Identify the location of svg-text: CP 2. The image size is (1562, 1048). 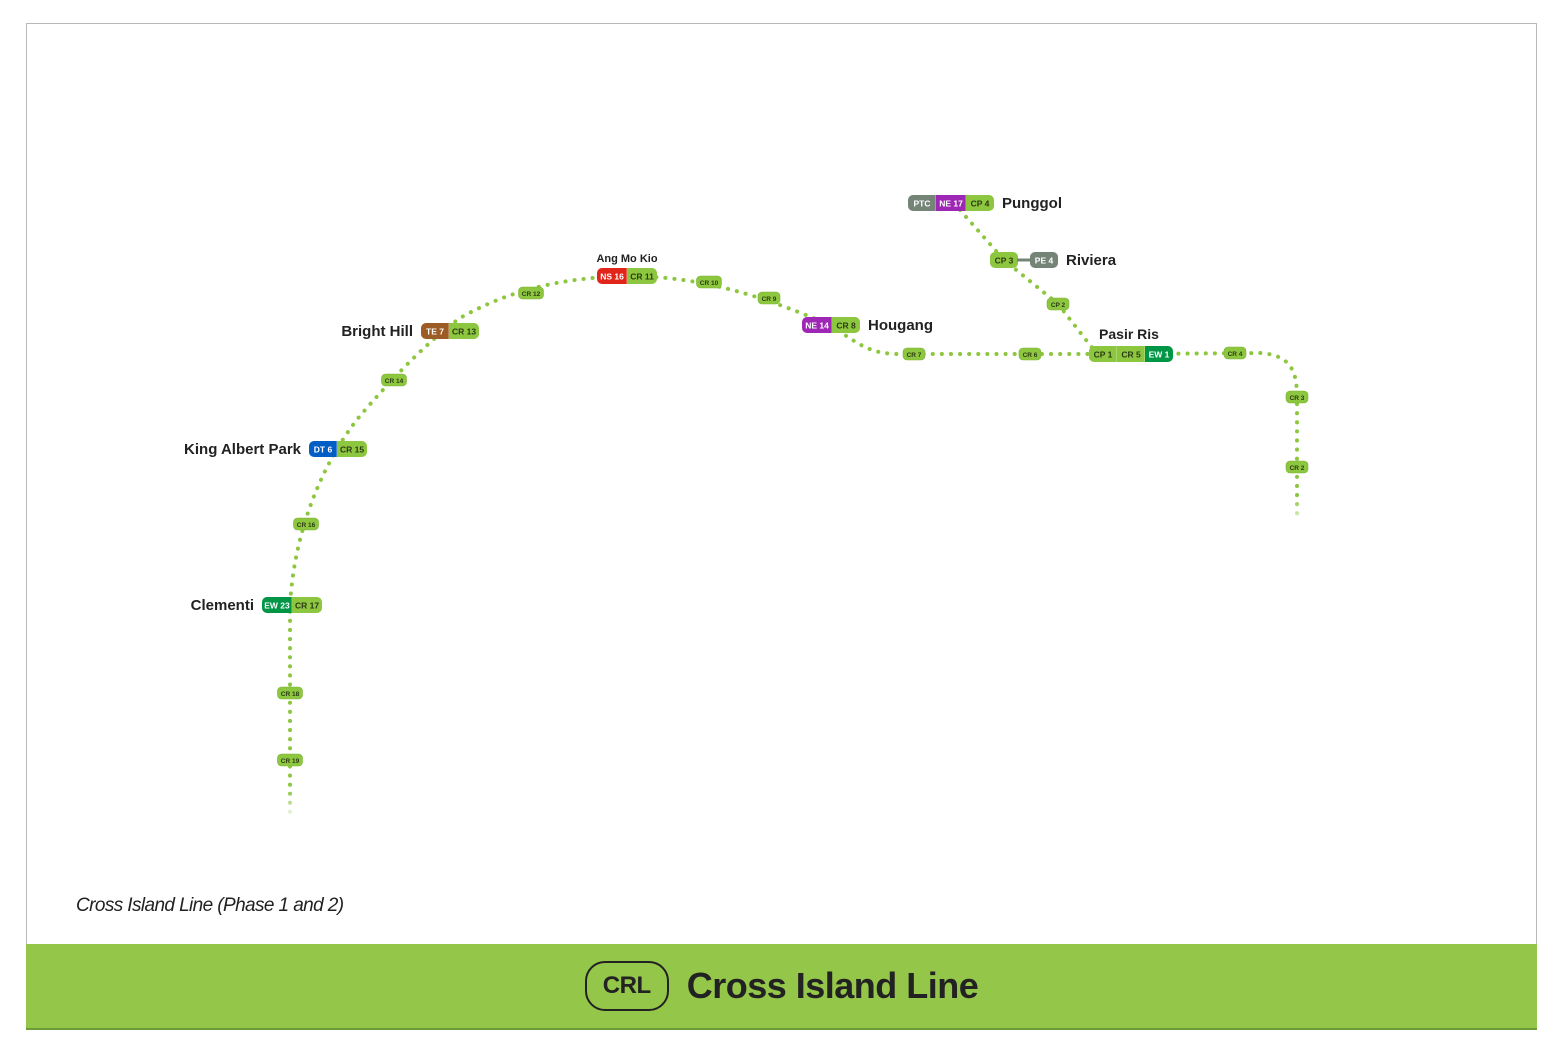
(1058, 305).